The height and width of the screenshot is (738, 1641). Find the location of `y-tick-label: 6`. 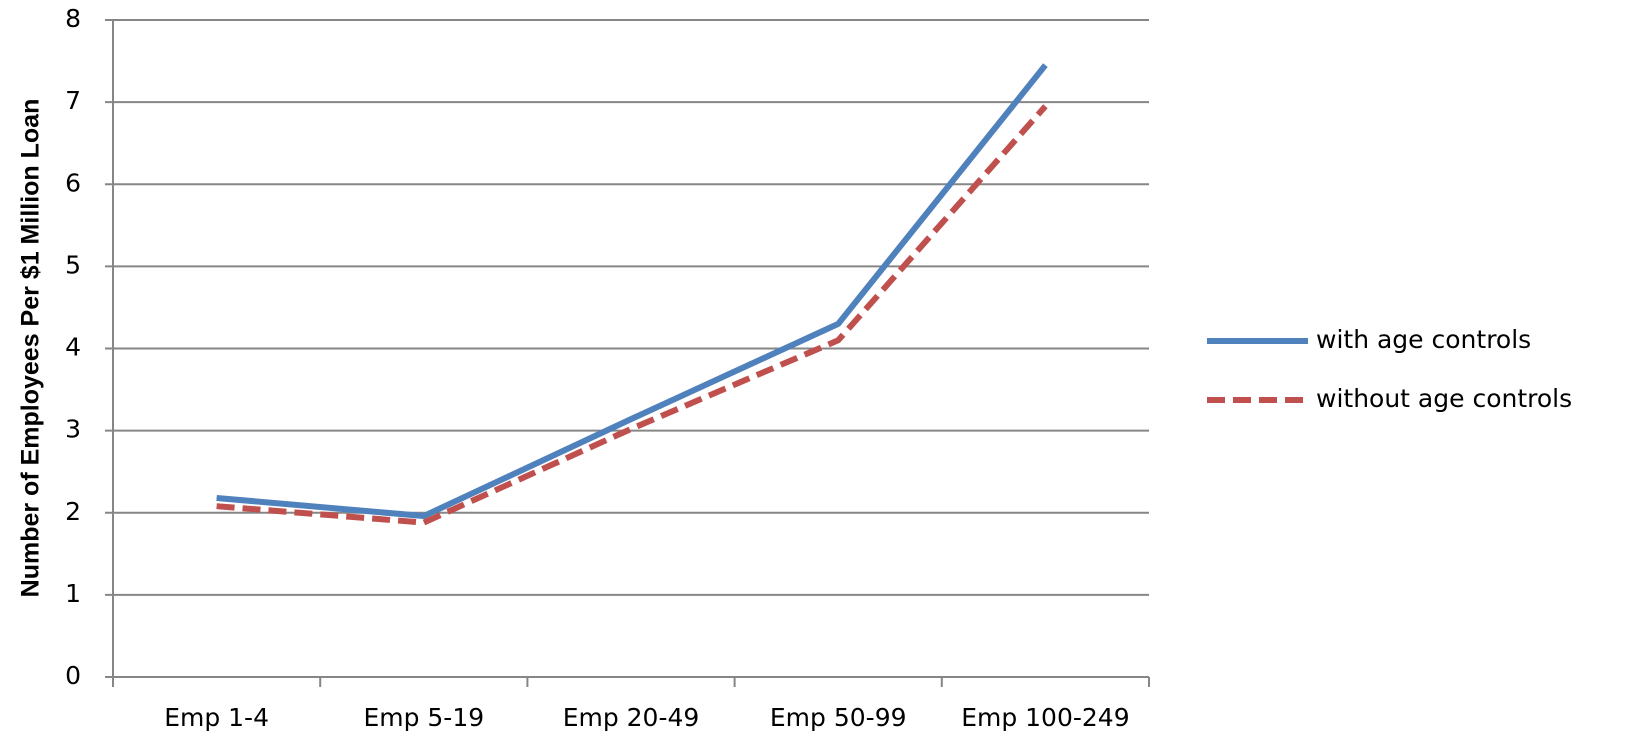

y-tick-label: 6 is located at coordinates (73, 182).